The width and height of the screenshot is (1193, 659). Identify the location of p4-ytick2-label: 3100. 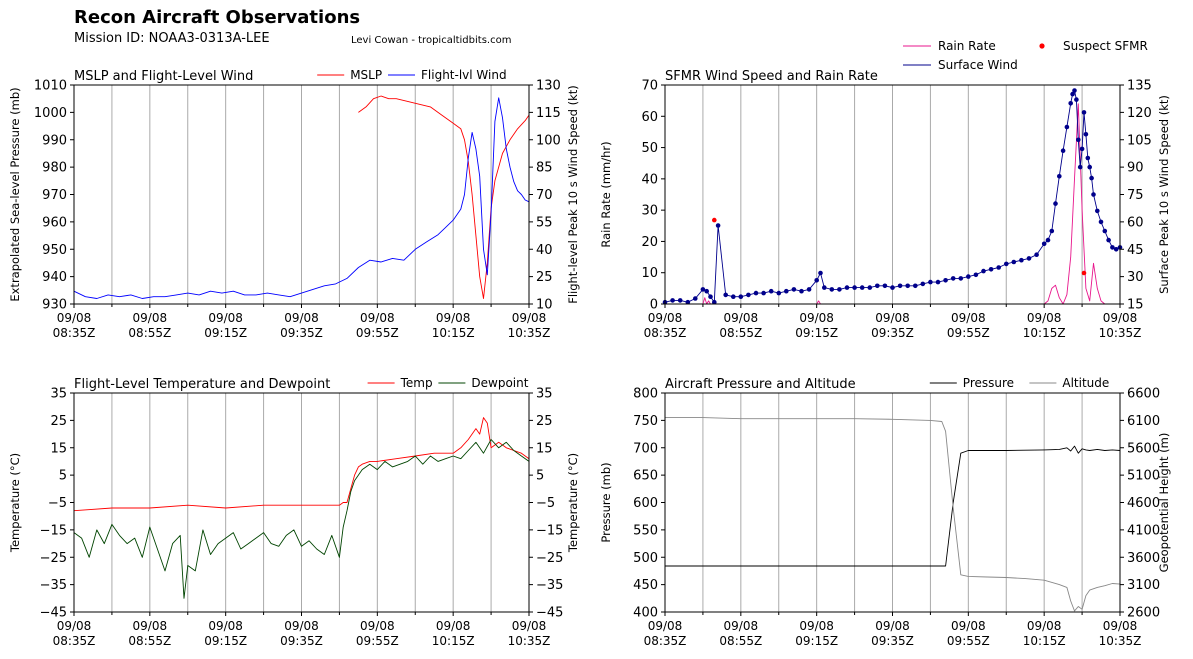
(1143, 585).